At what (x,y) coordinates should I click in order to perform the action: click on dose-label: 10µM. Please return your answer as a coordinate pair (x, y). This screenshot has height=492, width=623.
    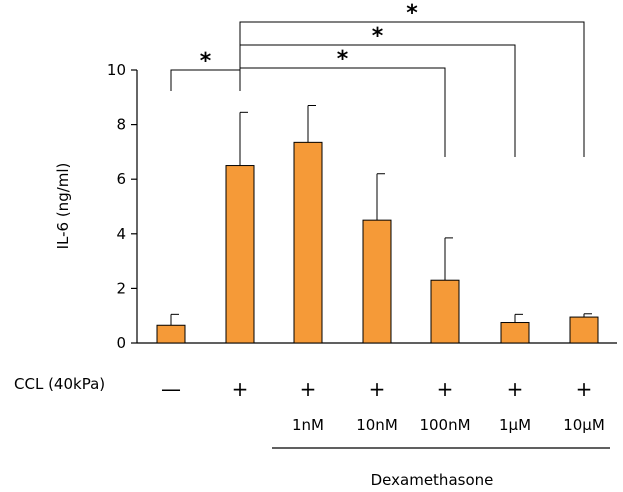
    Looking at the image, I should click on (584, 425).